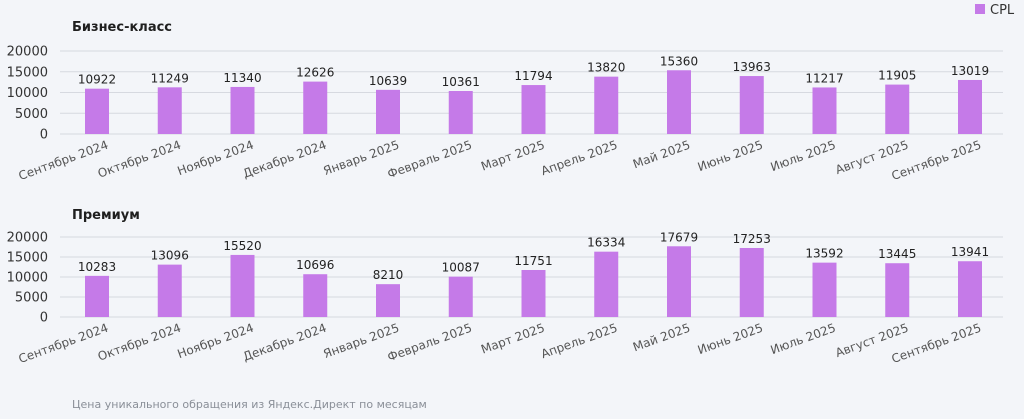 The image size is (1024, 419). I want to click on panel-title: Премиум, so click(106, 215).